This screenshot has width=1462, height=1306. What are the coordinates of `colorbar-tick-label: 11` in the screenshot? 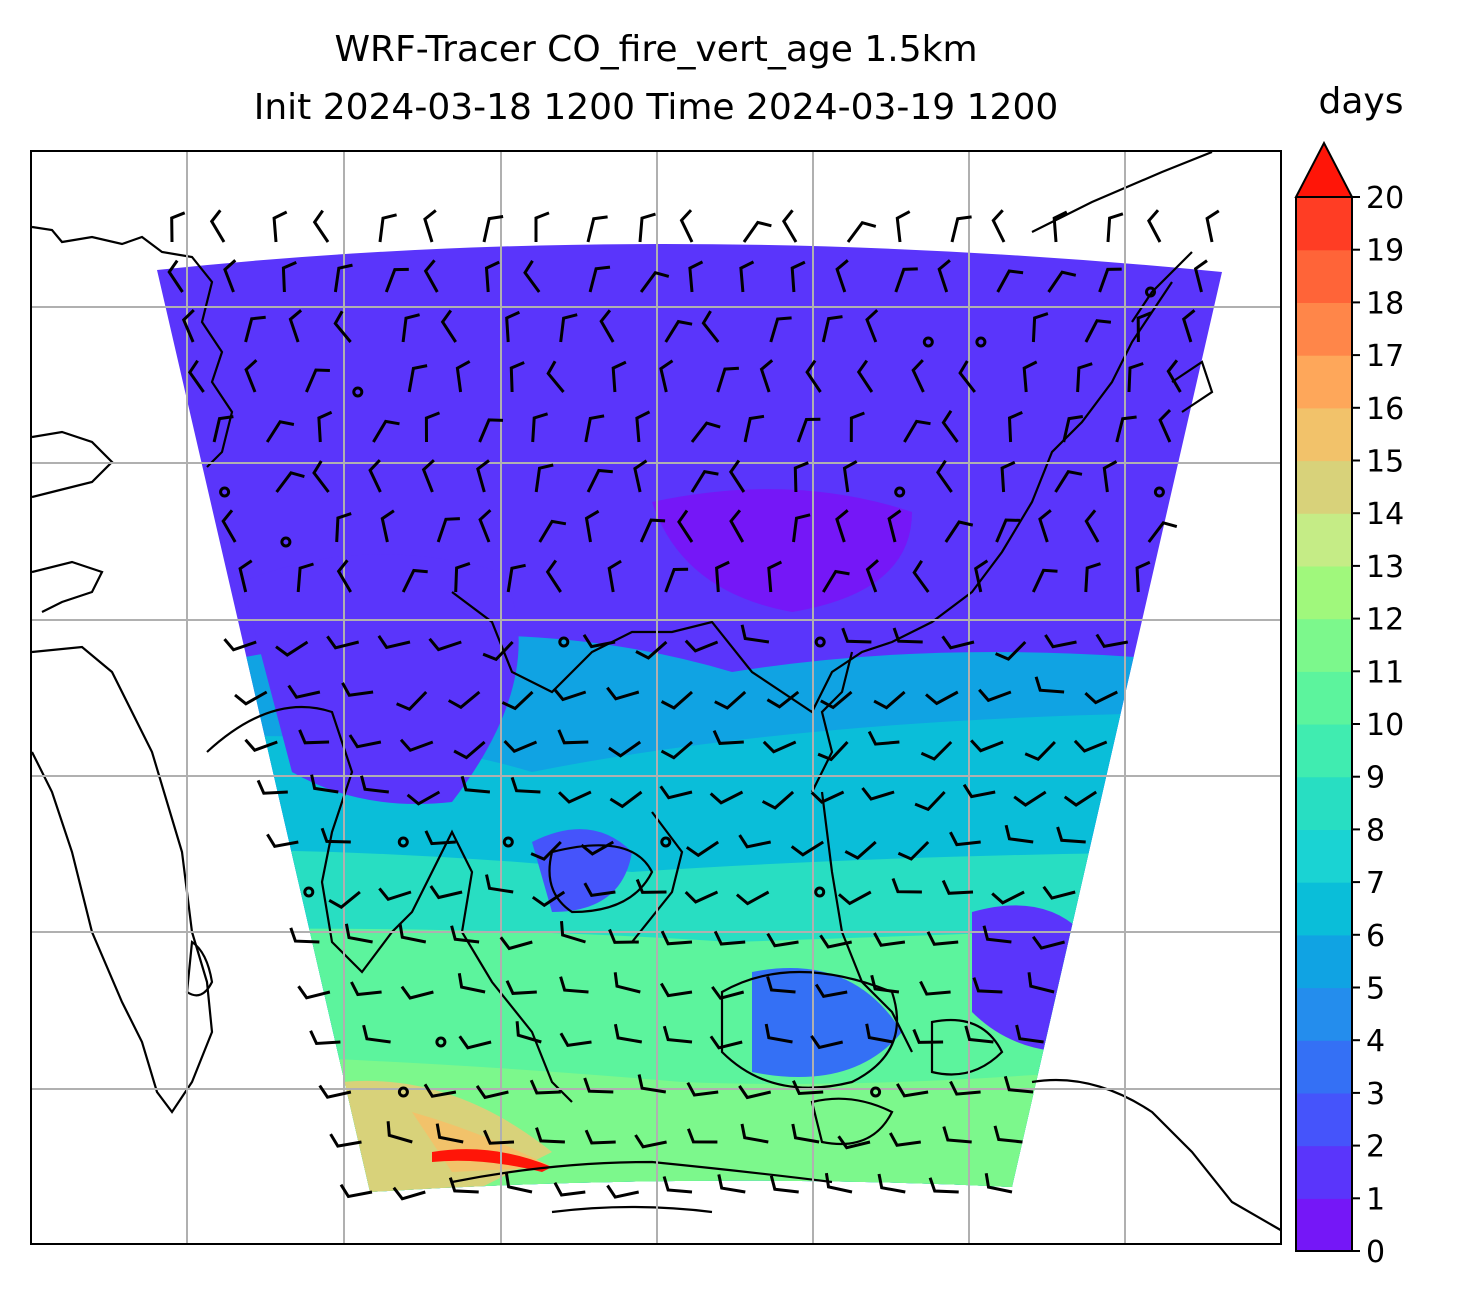 It's located at (1385, 672).